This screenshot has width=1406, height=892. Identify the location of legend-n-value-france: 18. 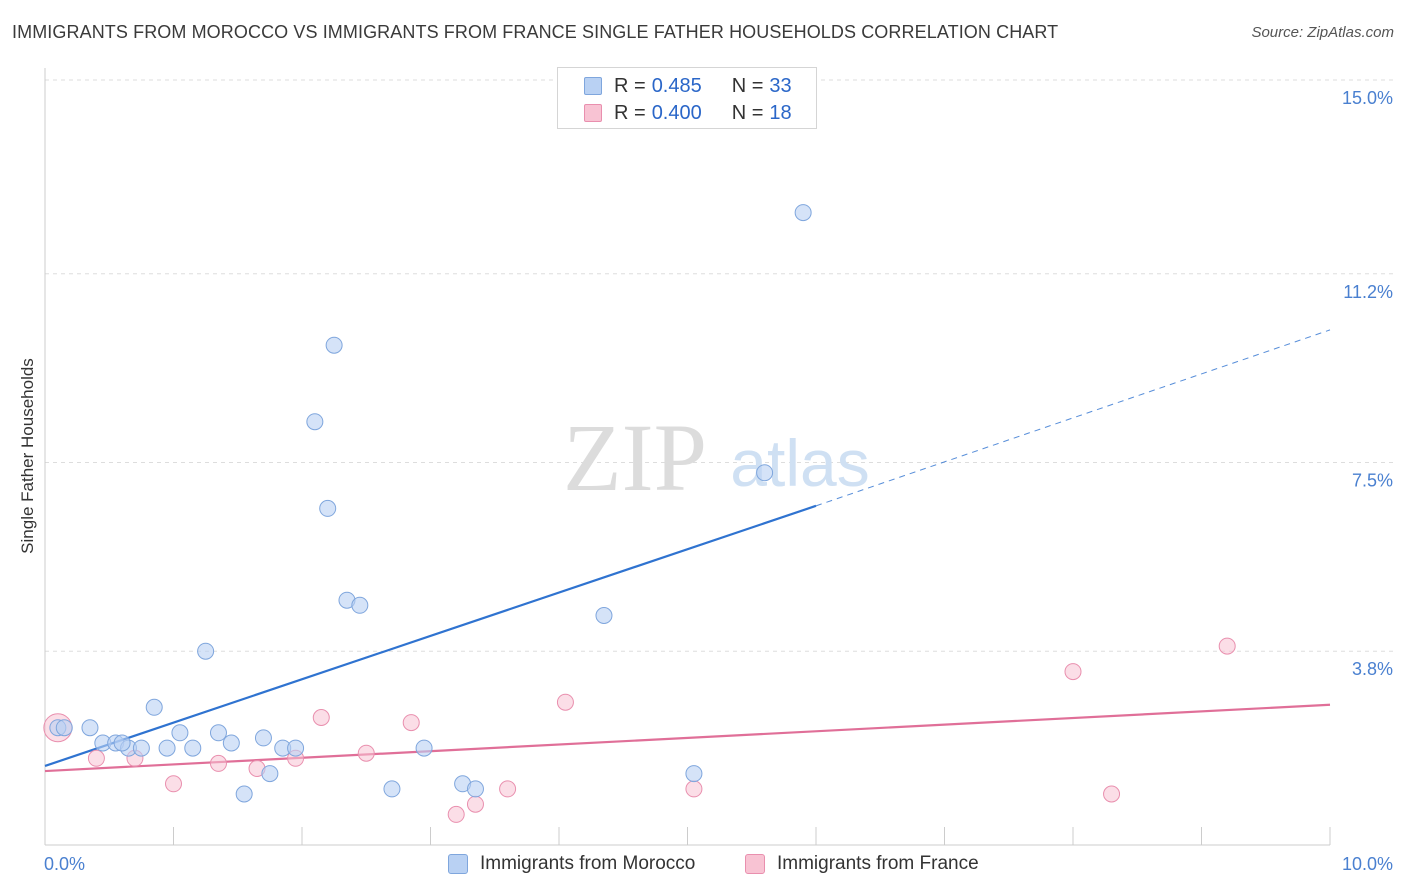
(780, 112).